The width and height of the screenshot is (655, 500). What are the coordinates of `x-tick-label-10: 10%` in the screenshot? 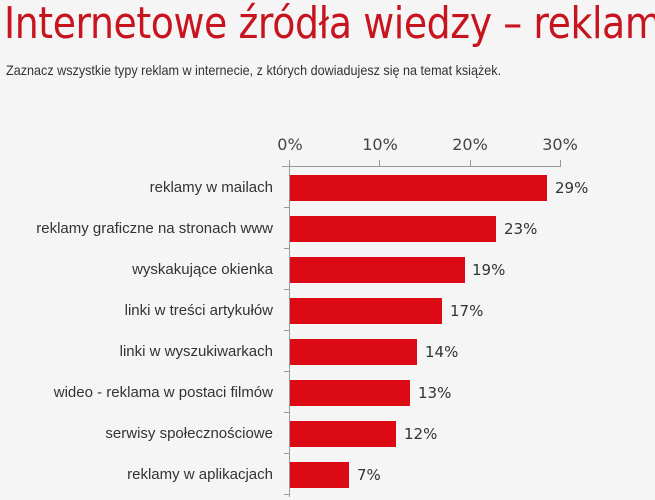 It's located at (380, 144).